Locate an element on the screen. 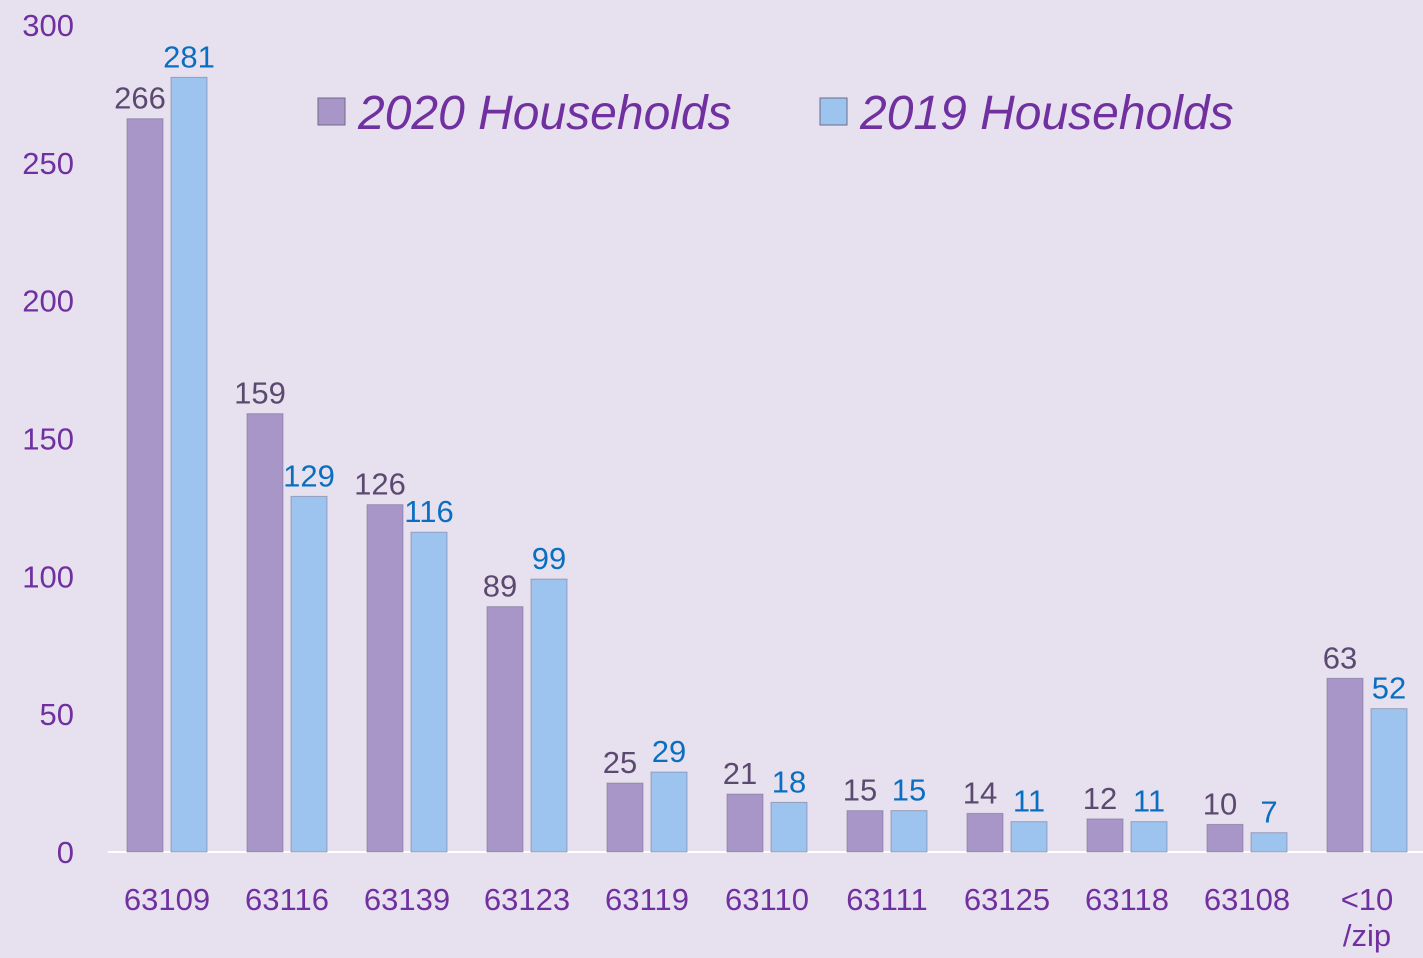  x-tick-label: 63139 is located at coordinates (407, 899).